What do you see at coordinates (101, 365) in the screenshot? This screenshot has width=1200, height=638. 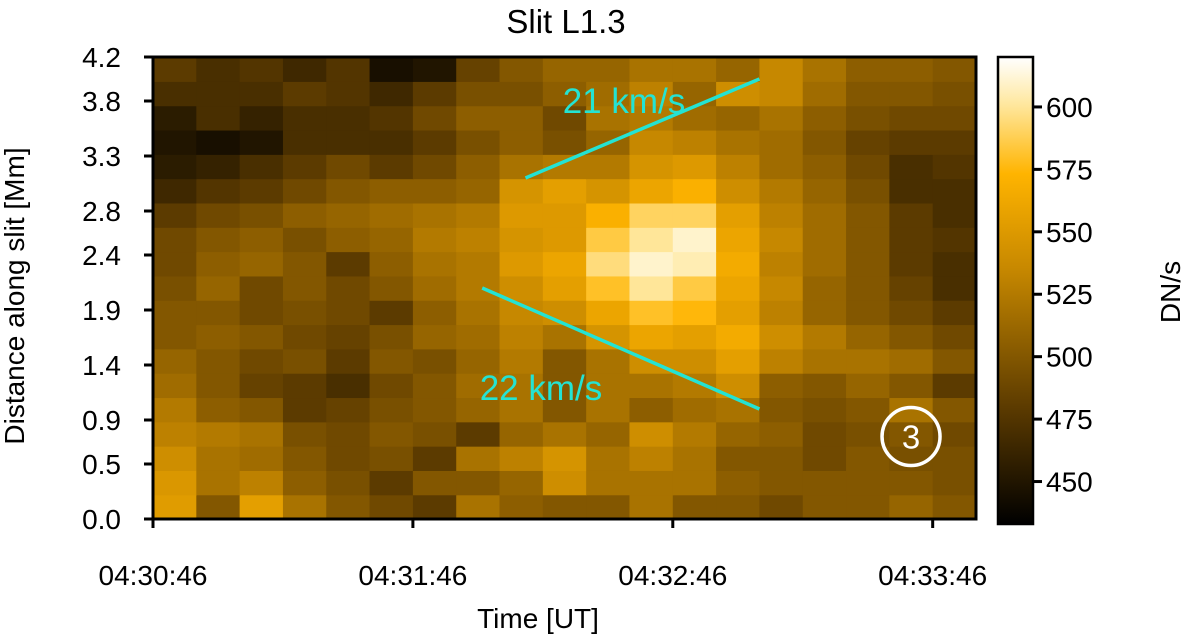 I see `y-tick-label: 1.4` at bounding box center [101, 365].